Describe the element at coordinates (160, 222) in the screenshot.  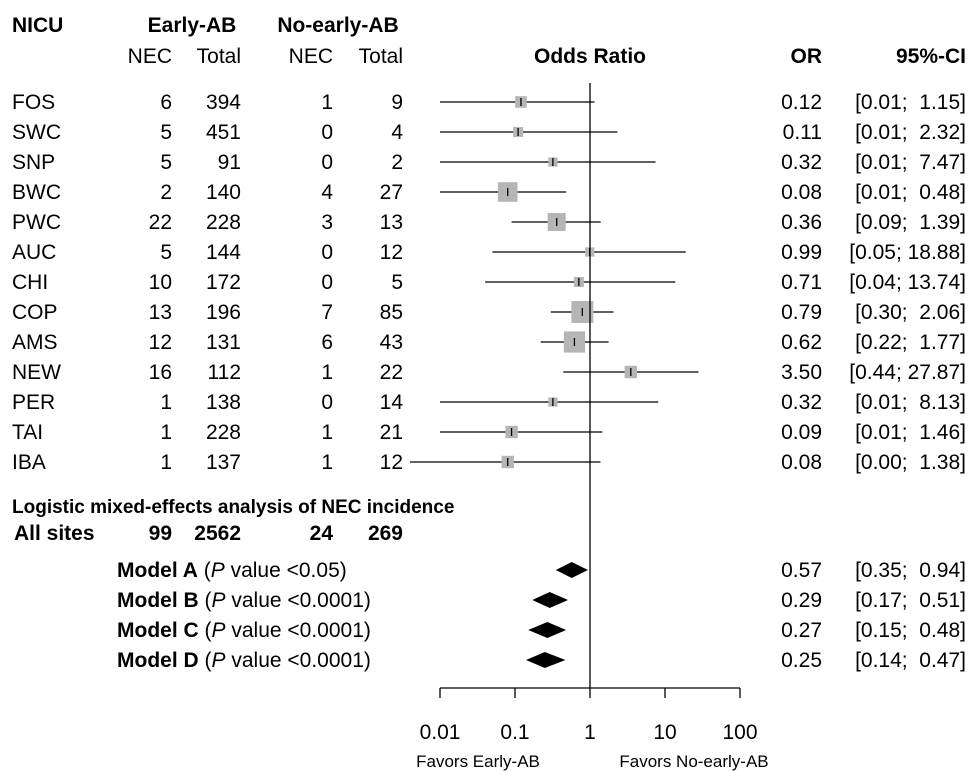
I see `site-early-nec: 22` at that location.